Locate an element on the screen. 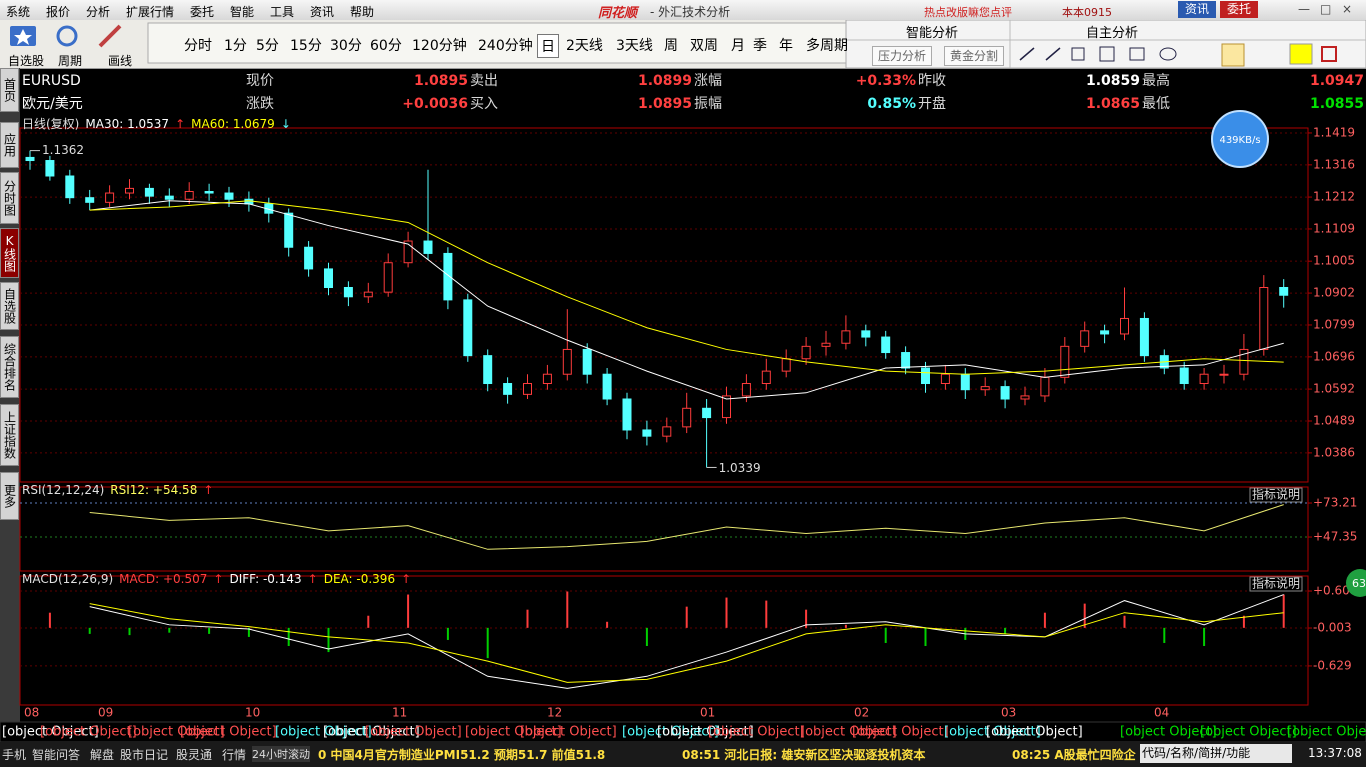 The image size is (1366, 767). footer-tab: 24小时滚动 is located at coordinates (281, 754).